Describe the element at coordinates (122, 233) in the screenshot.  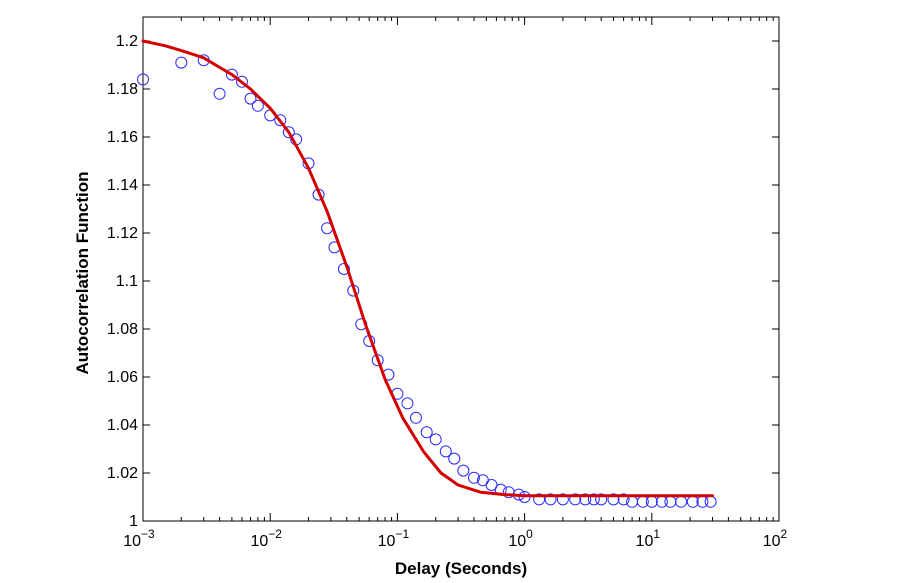
I see `y-tick-label: 1.12` at that location.